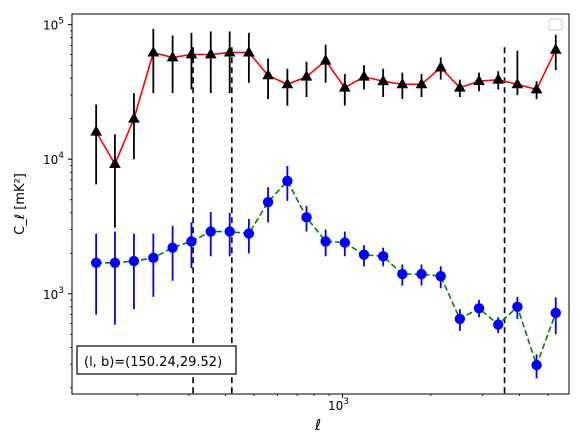  Describe the element at coordinates (338, 405) in the screenshot. I see `x-tick-label: 103` at that location.